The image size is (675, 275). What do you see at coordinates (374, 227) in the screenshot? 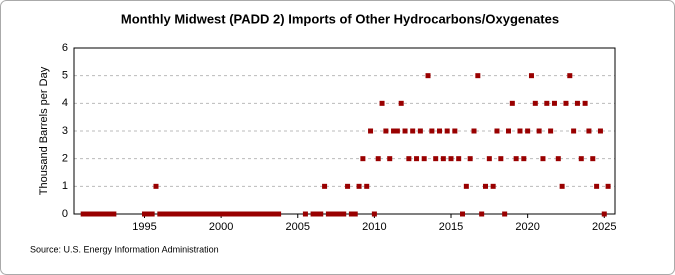
I see `x-tick-label: 2010` at bounding box center [374, 227].